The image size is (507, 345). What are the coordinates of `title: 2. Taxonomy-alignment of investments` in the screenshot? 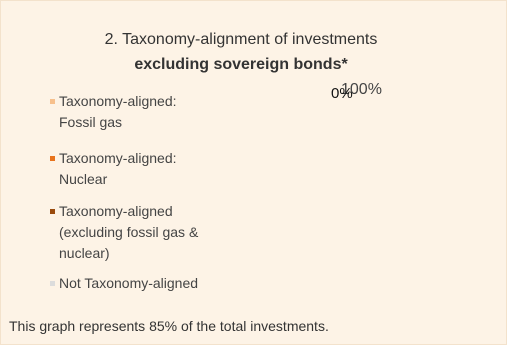 It's located at (241, 39).